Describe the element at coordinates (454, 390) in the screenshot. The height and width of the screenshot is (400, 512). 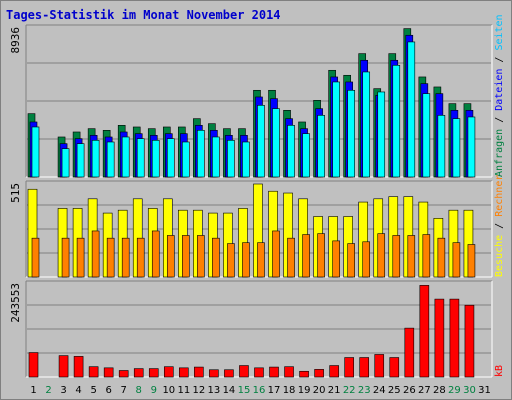
I see `x-tick-label-day-29: 29` at that location.